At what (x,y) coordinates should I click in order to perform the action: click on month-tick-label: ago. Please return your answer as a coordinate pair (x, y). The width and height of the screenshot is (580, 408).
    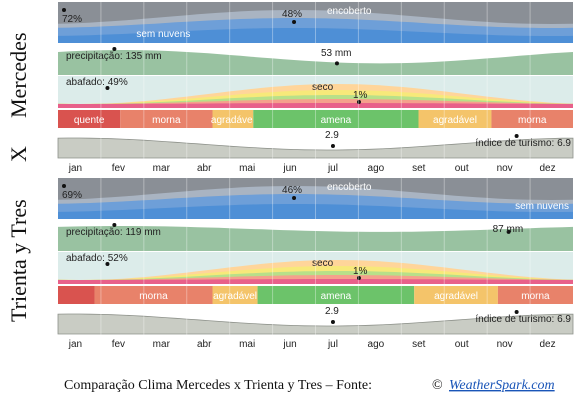
    Looking at the image, I should click on (376, 344).